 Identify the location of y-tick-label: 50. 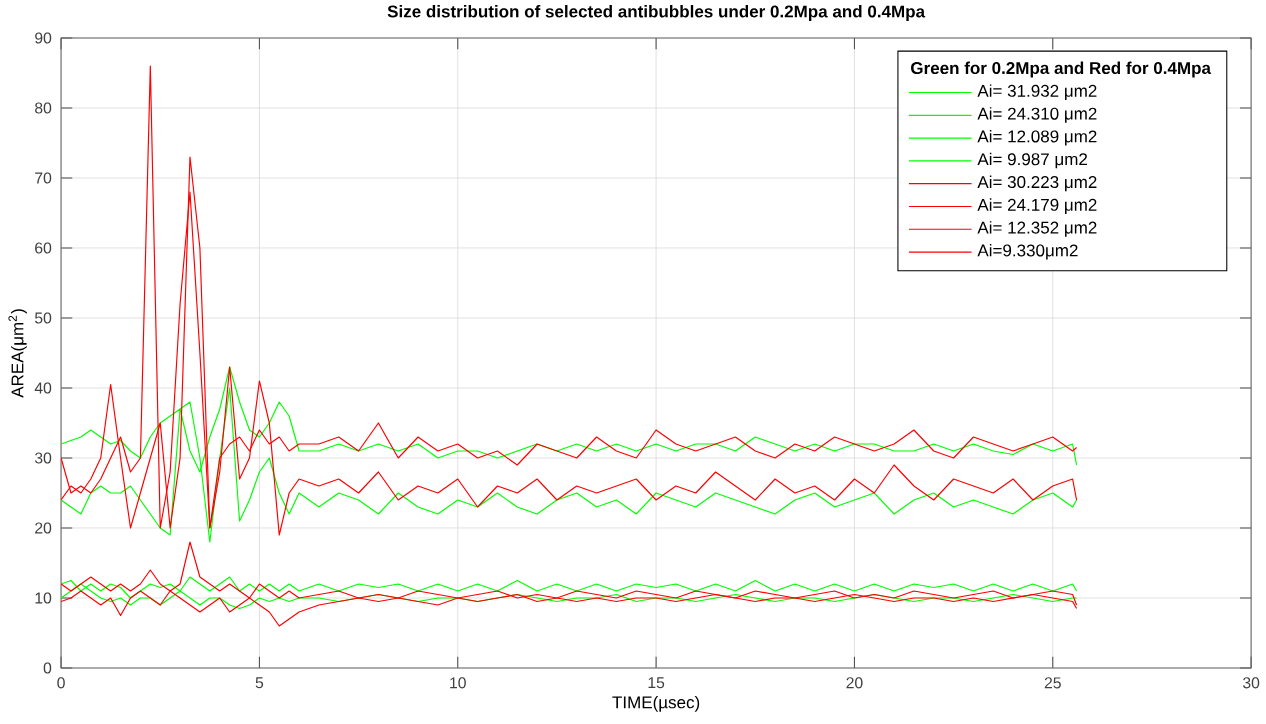
(43, 318).